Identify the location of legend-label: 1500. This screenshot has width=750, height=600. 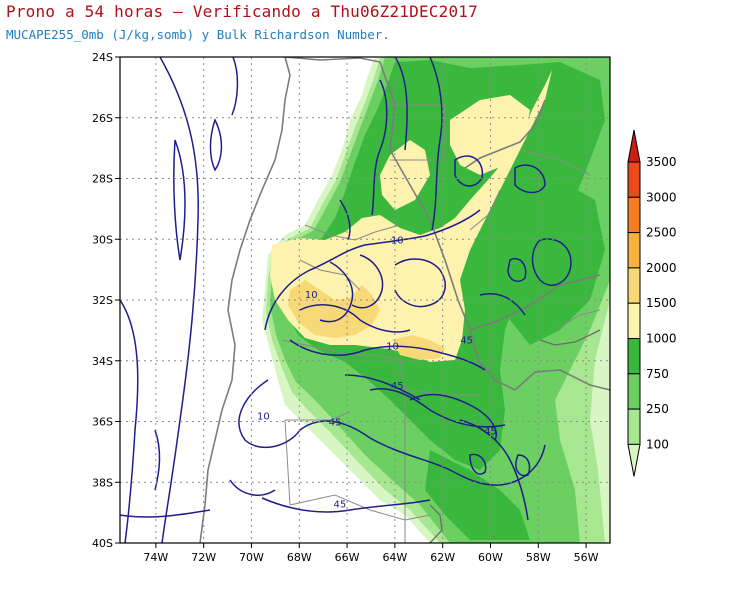
(661, 303).